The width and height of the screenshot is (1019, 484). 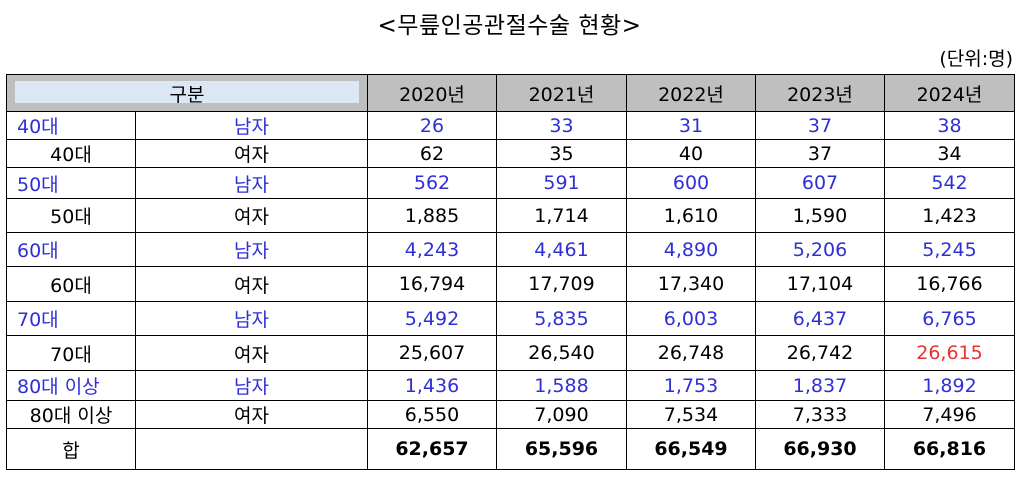 I want to click on value-cell: 5,206, so click(x=820, y=249).